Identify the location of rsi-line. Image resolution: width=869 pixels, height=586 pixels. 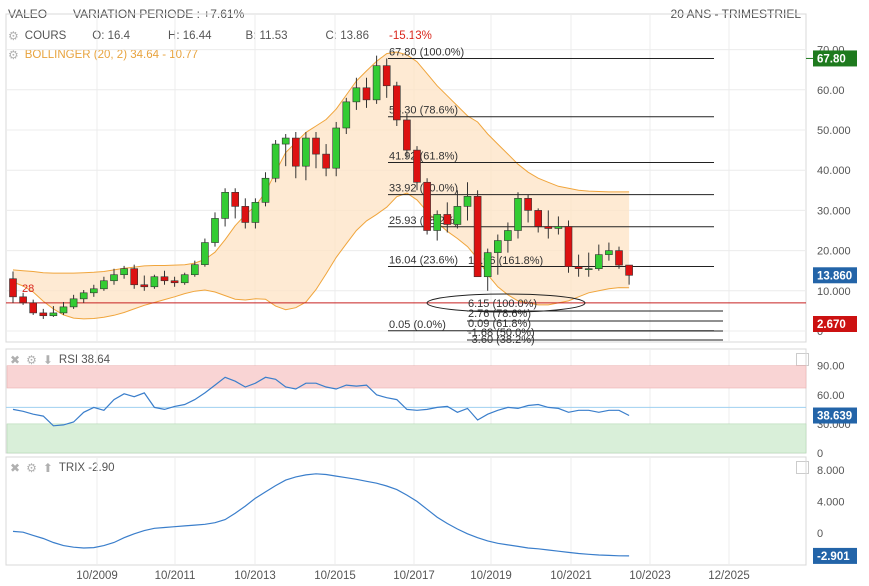
(321, 401).